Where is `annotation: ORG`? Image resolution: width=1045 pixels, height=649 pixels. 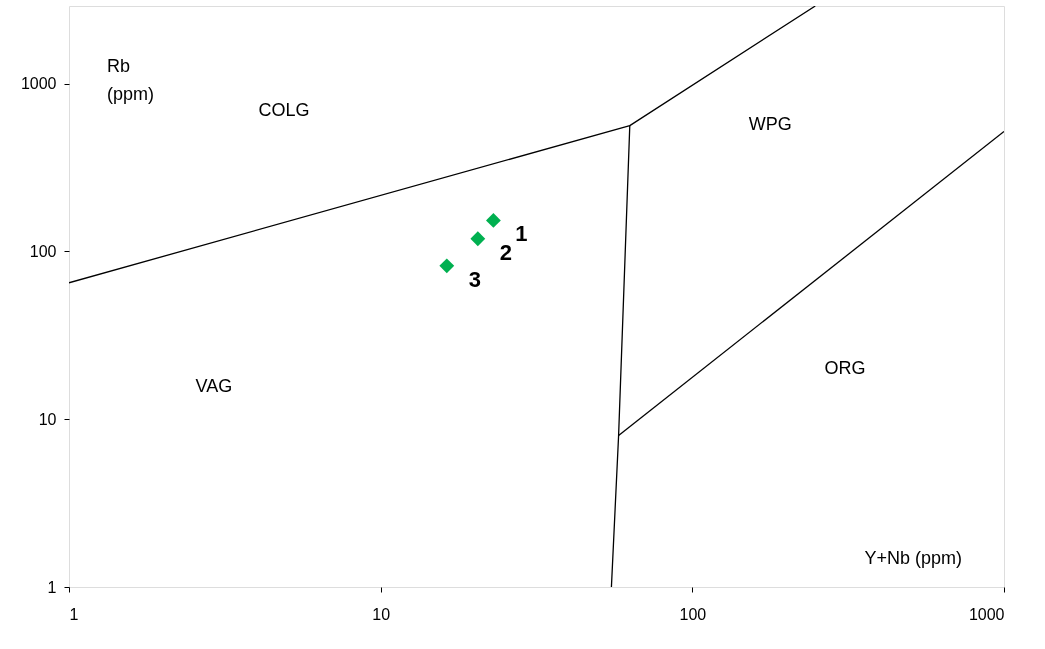 annotation: ORG is located at coordinates (845, 368).